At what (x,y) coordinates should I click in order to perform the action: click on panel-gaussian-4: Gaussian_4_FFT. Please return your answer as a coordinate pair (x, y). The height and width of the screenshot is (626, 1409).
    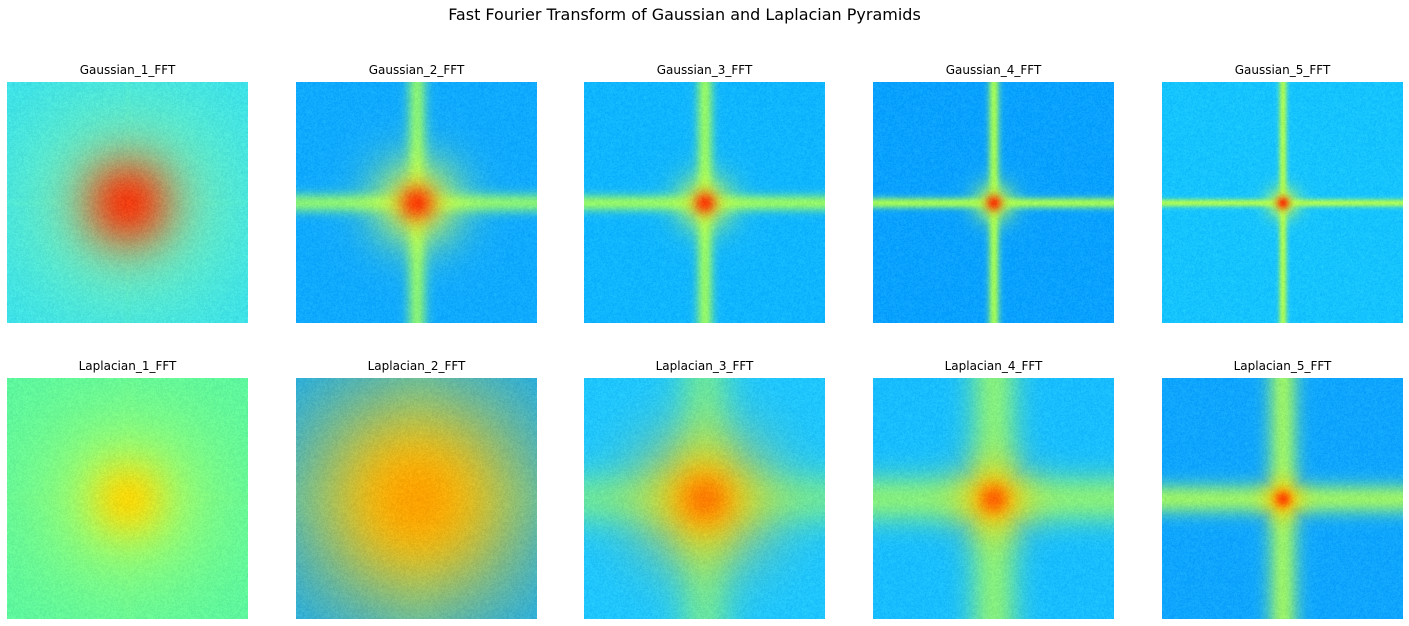
    Looking at the image, I should click on (993, 193).